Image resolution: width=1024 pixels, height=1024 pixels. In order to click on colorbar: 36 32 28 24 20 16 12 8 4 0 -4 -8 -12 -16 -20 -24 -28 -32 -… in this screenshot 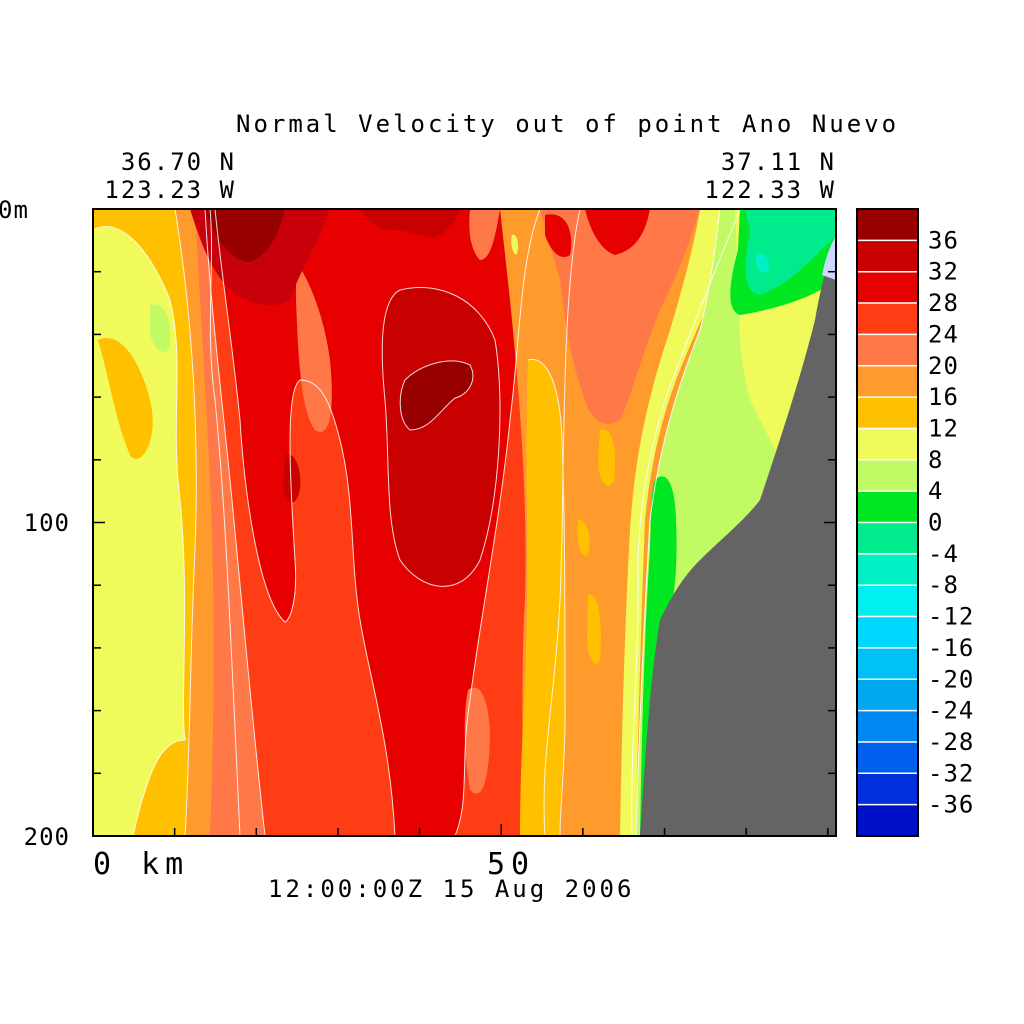, I will do `click(915, 522)`.